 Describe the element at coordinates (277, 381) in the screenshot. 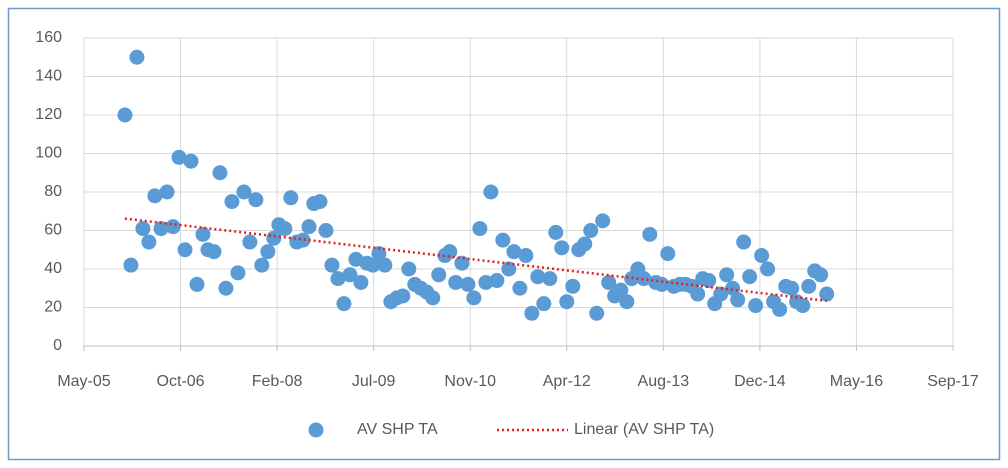

I see `x-tick-label: Feb-08` at that location.